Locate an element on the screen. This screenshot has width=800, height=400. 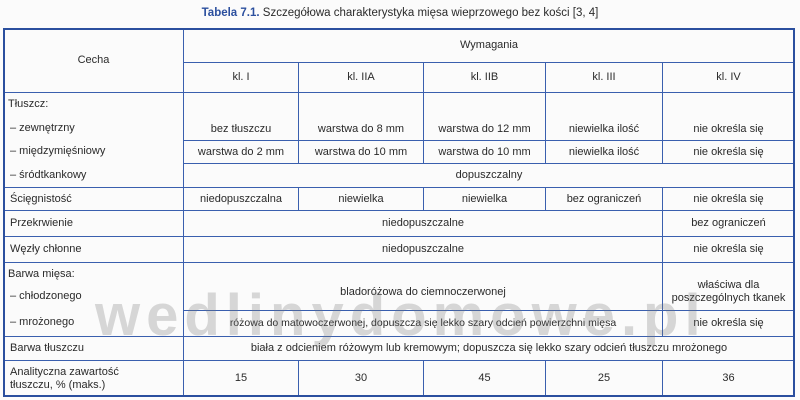
header-class: kl. IV is located at coordinates (728, 77).